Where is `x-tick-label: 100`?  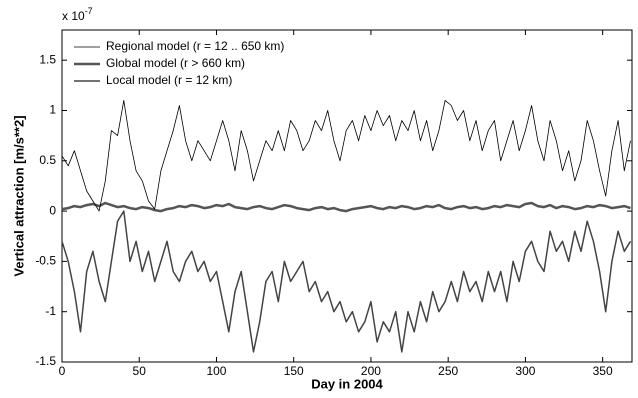 x-tick-label: 100 is located at coordinates (216, 371).